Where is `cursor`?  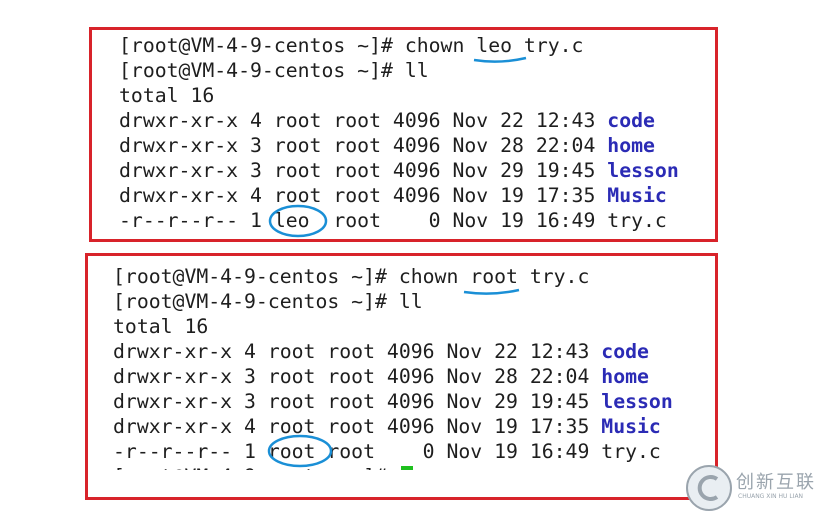
cursor is located at coordinates (407, 468).